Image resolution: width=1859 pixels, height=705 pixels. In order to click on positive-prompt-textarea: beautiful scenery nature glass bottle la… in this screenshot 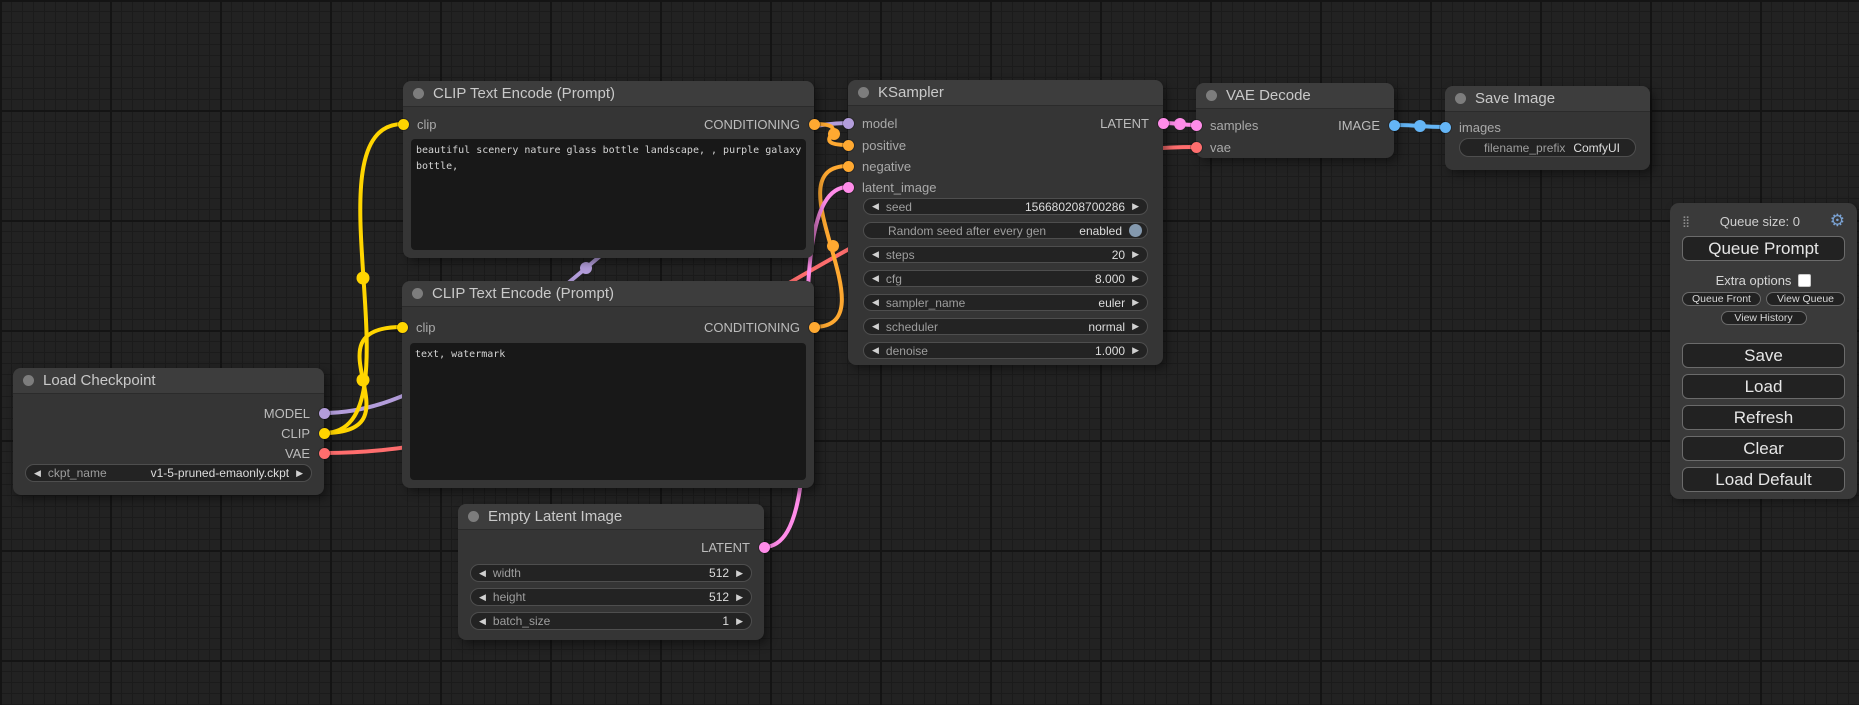, I will do `click(608, 194)`.